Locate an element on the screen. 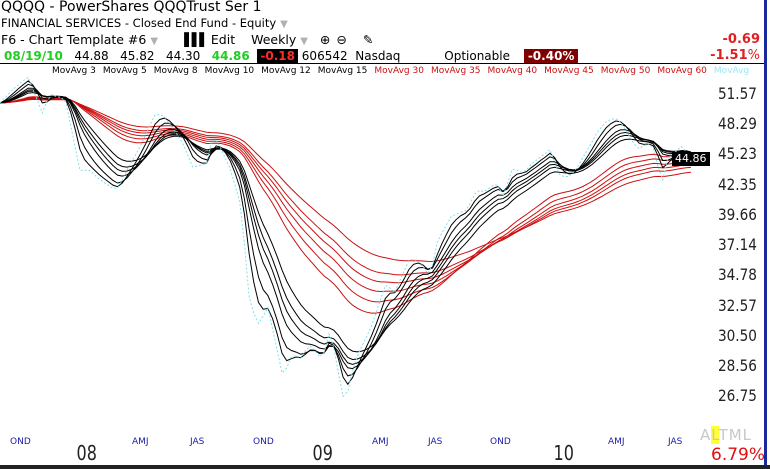  legend-ma-10: MovAvg 10 is located at coordinates (229, 71).